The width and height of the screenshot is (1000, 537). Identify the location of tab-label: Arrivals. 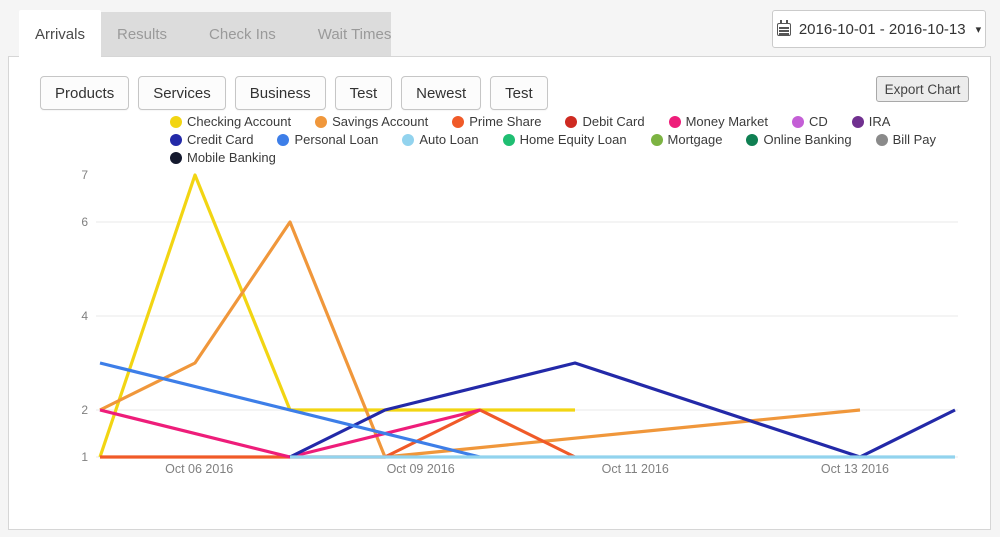
(59, 34).